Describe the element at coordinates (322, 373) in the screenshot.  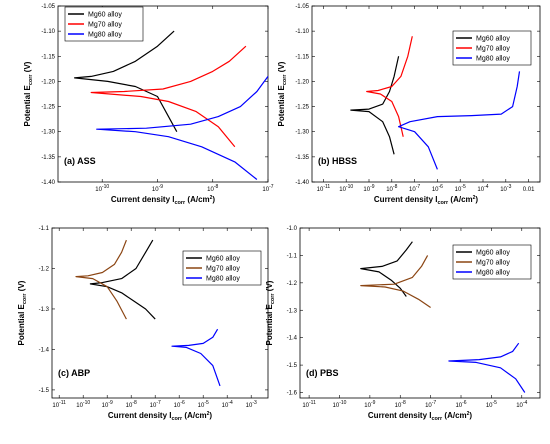
I see `panel-label: (d) PBS` at that location.